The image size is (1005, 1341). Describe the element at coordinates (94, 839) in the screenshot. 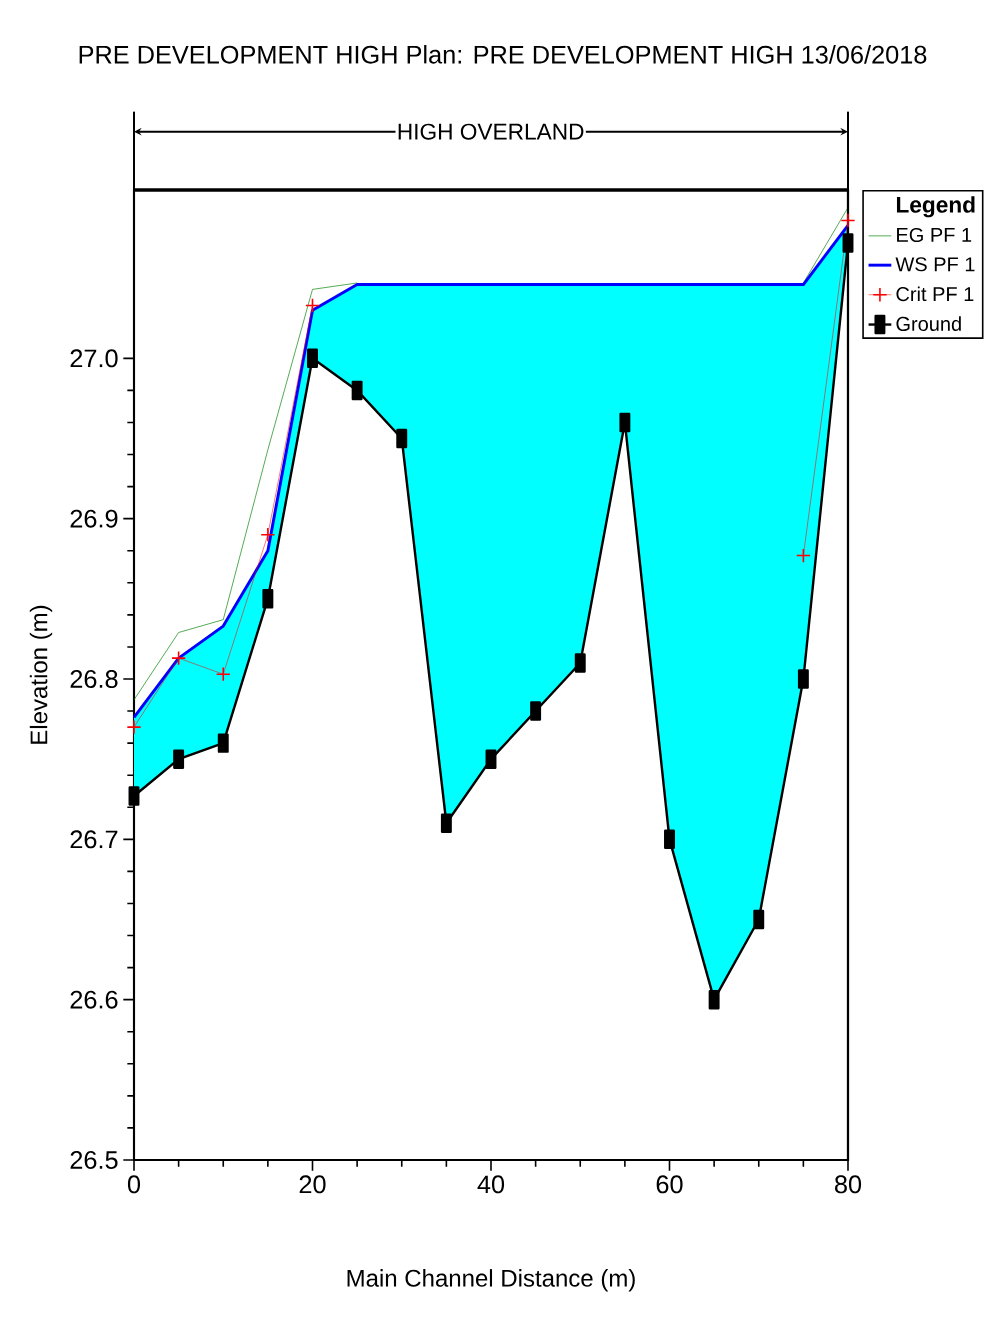

I see `y-tick-label: 26.7` at that location.